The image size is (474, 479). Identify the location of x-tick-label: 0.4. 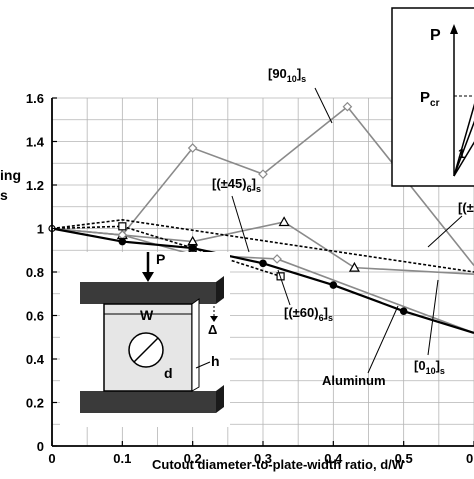
(333, 458).